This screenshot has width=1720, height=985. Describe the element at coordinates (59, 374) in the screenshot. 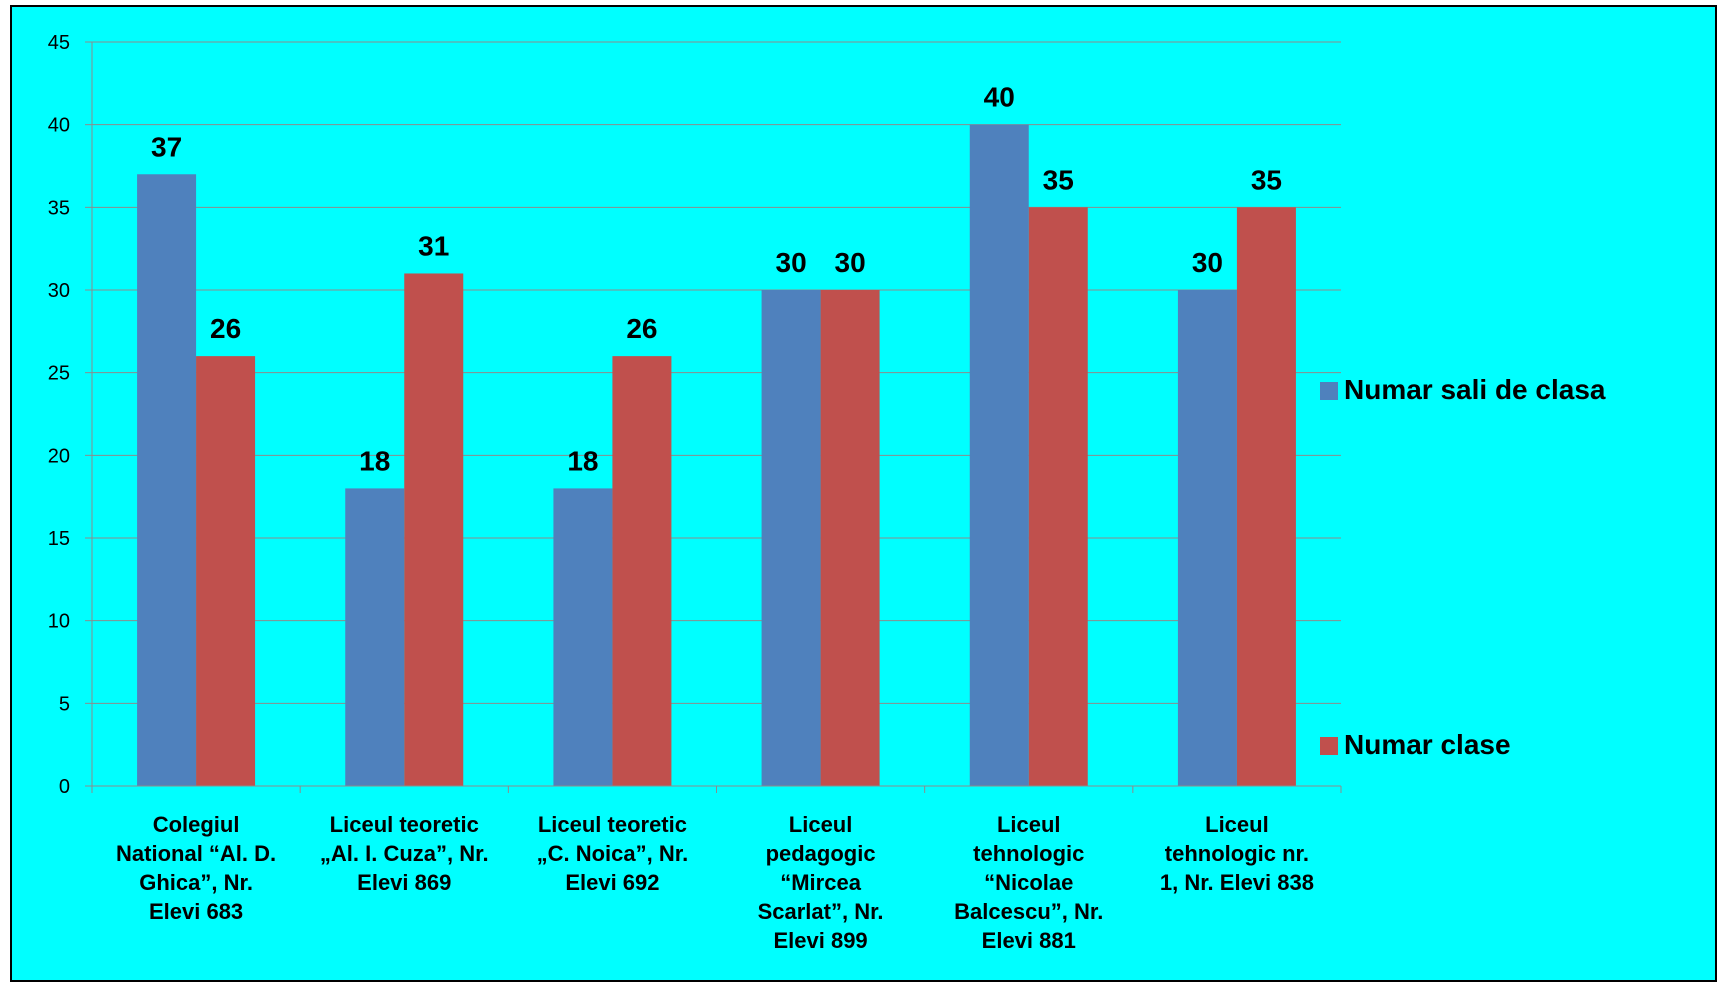

I see `y-tick-label: 25` at that location.